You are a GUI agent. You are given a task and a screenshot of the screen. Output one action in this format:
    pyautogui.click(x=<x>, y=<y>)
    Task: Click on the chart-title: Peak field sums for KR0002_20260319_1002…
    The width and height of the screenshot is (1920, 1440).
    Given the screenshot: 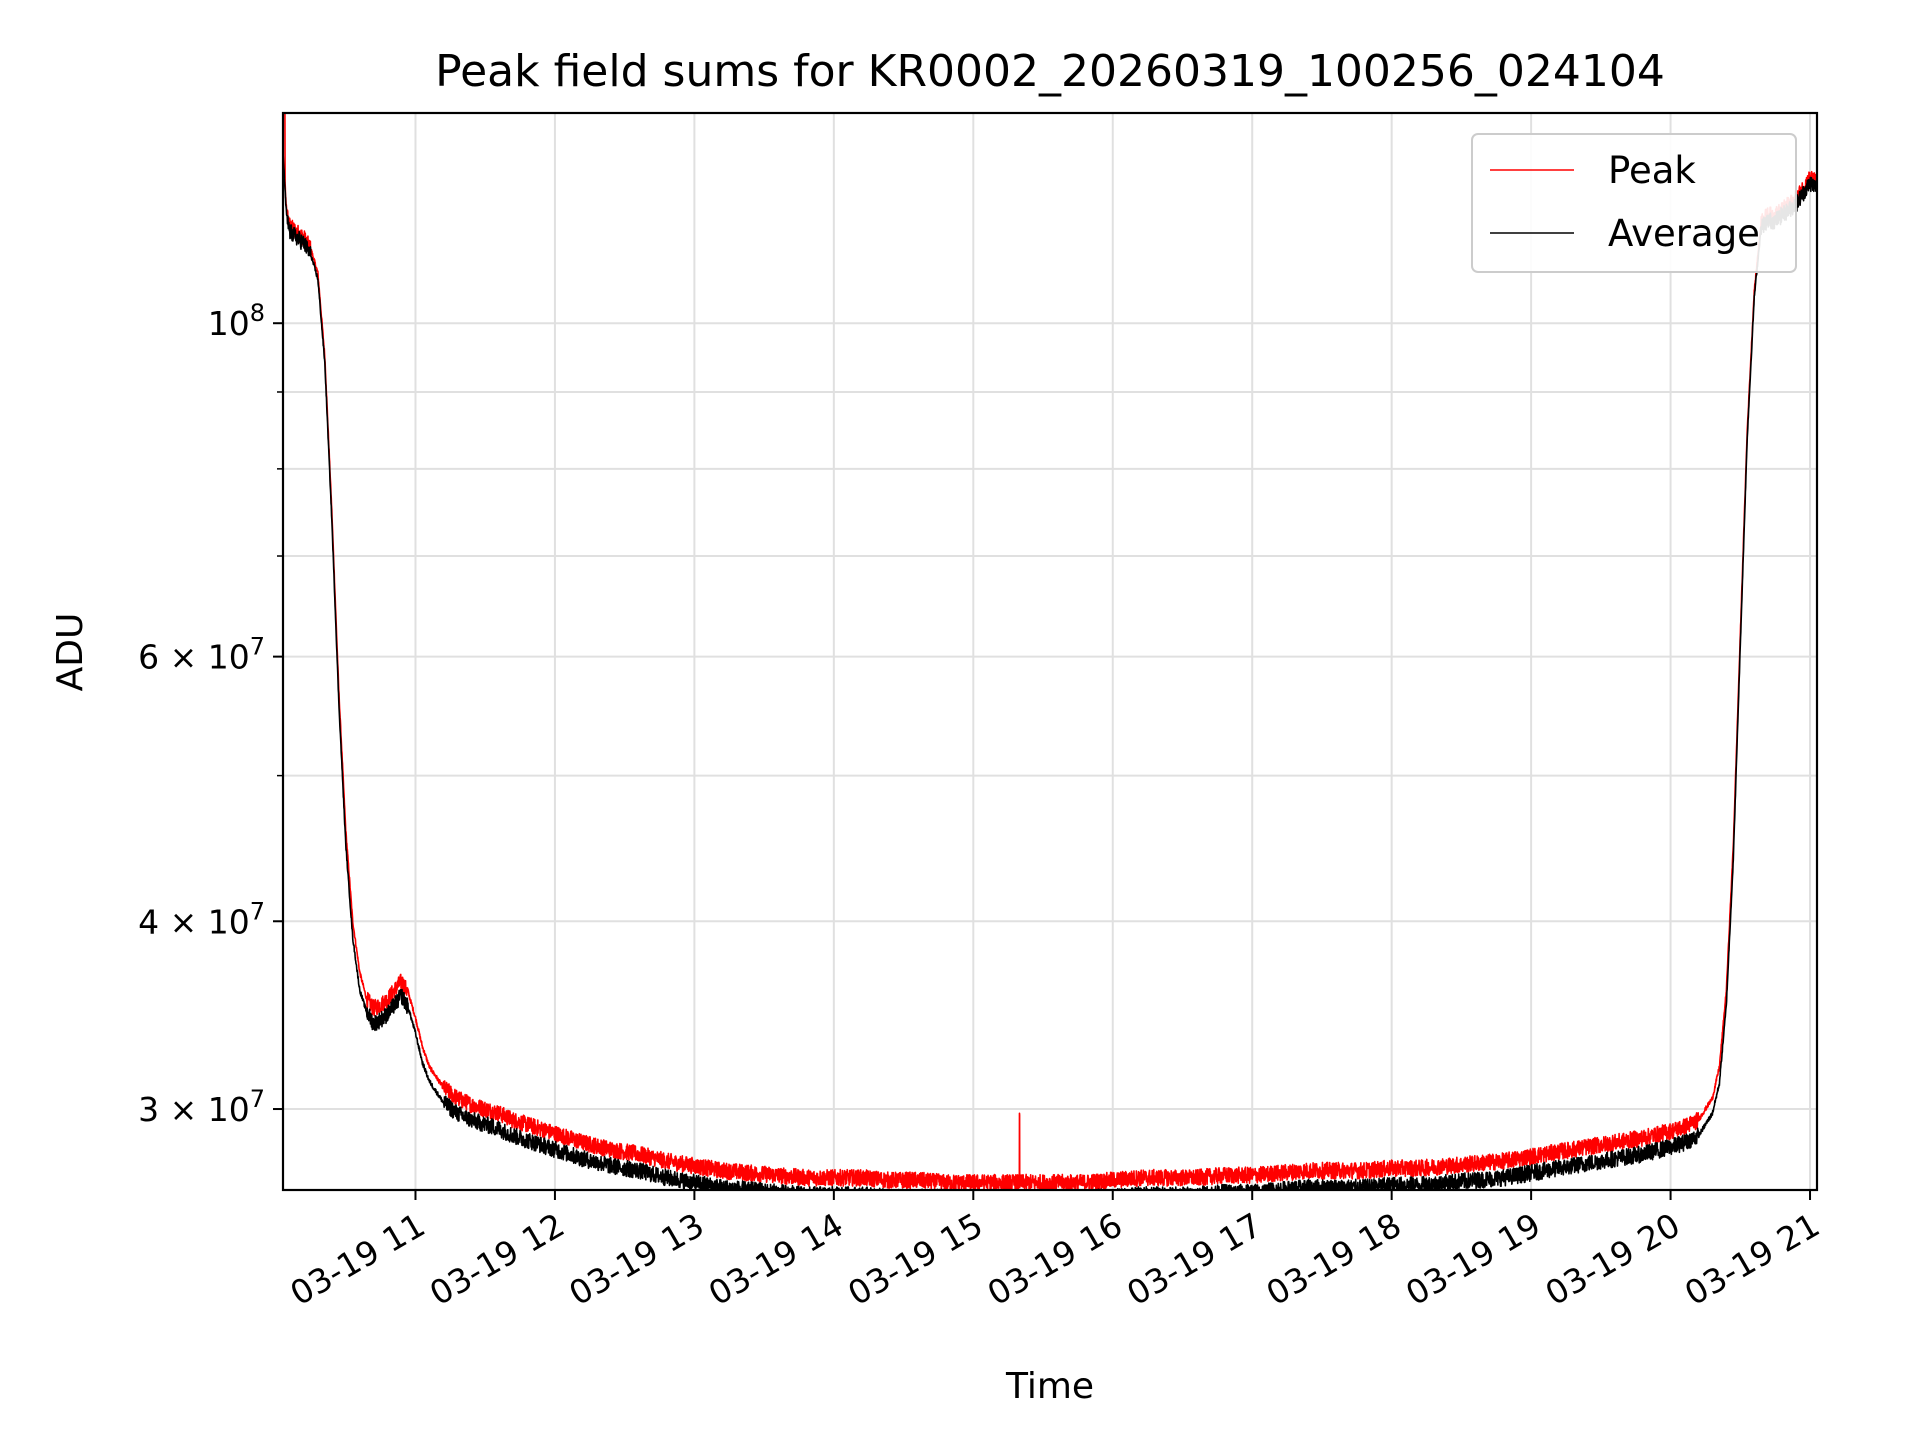 What is the action you would take?
    pyautogui.click(x=1050, y=71)
    